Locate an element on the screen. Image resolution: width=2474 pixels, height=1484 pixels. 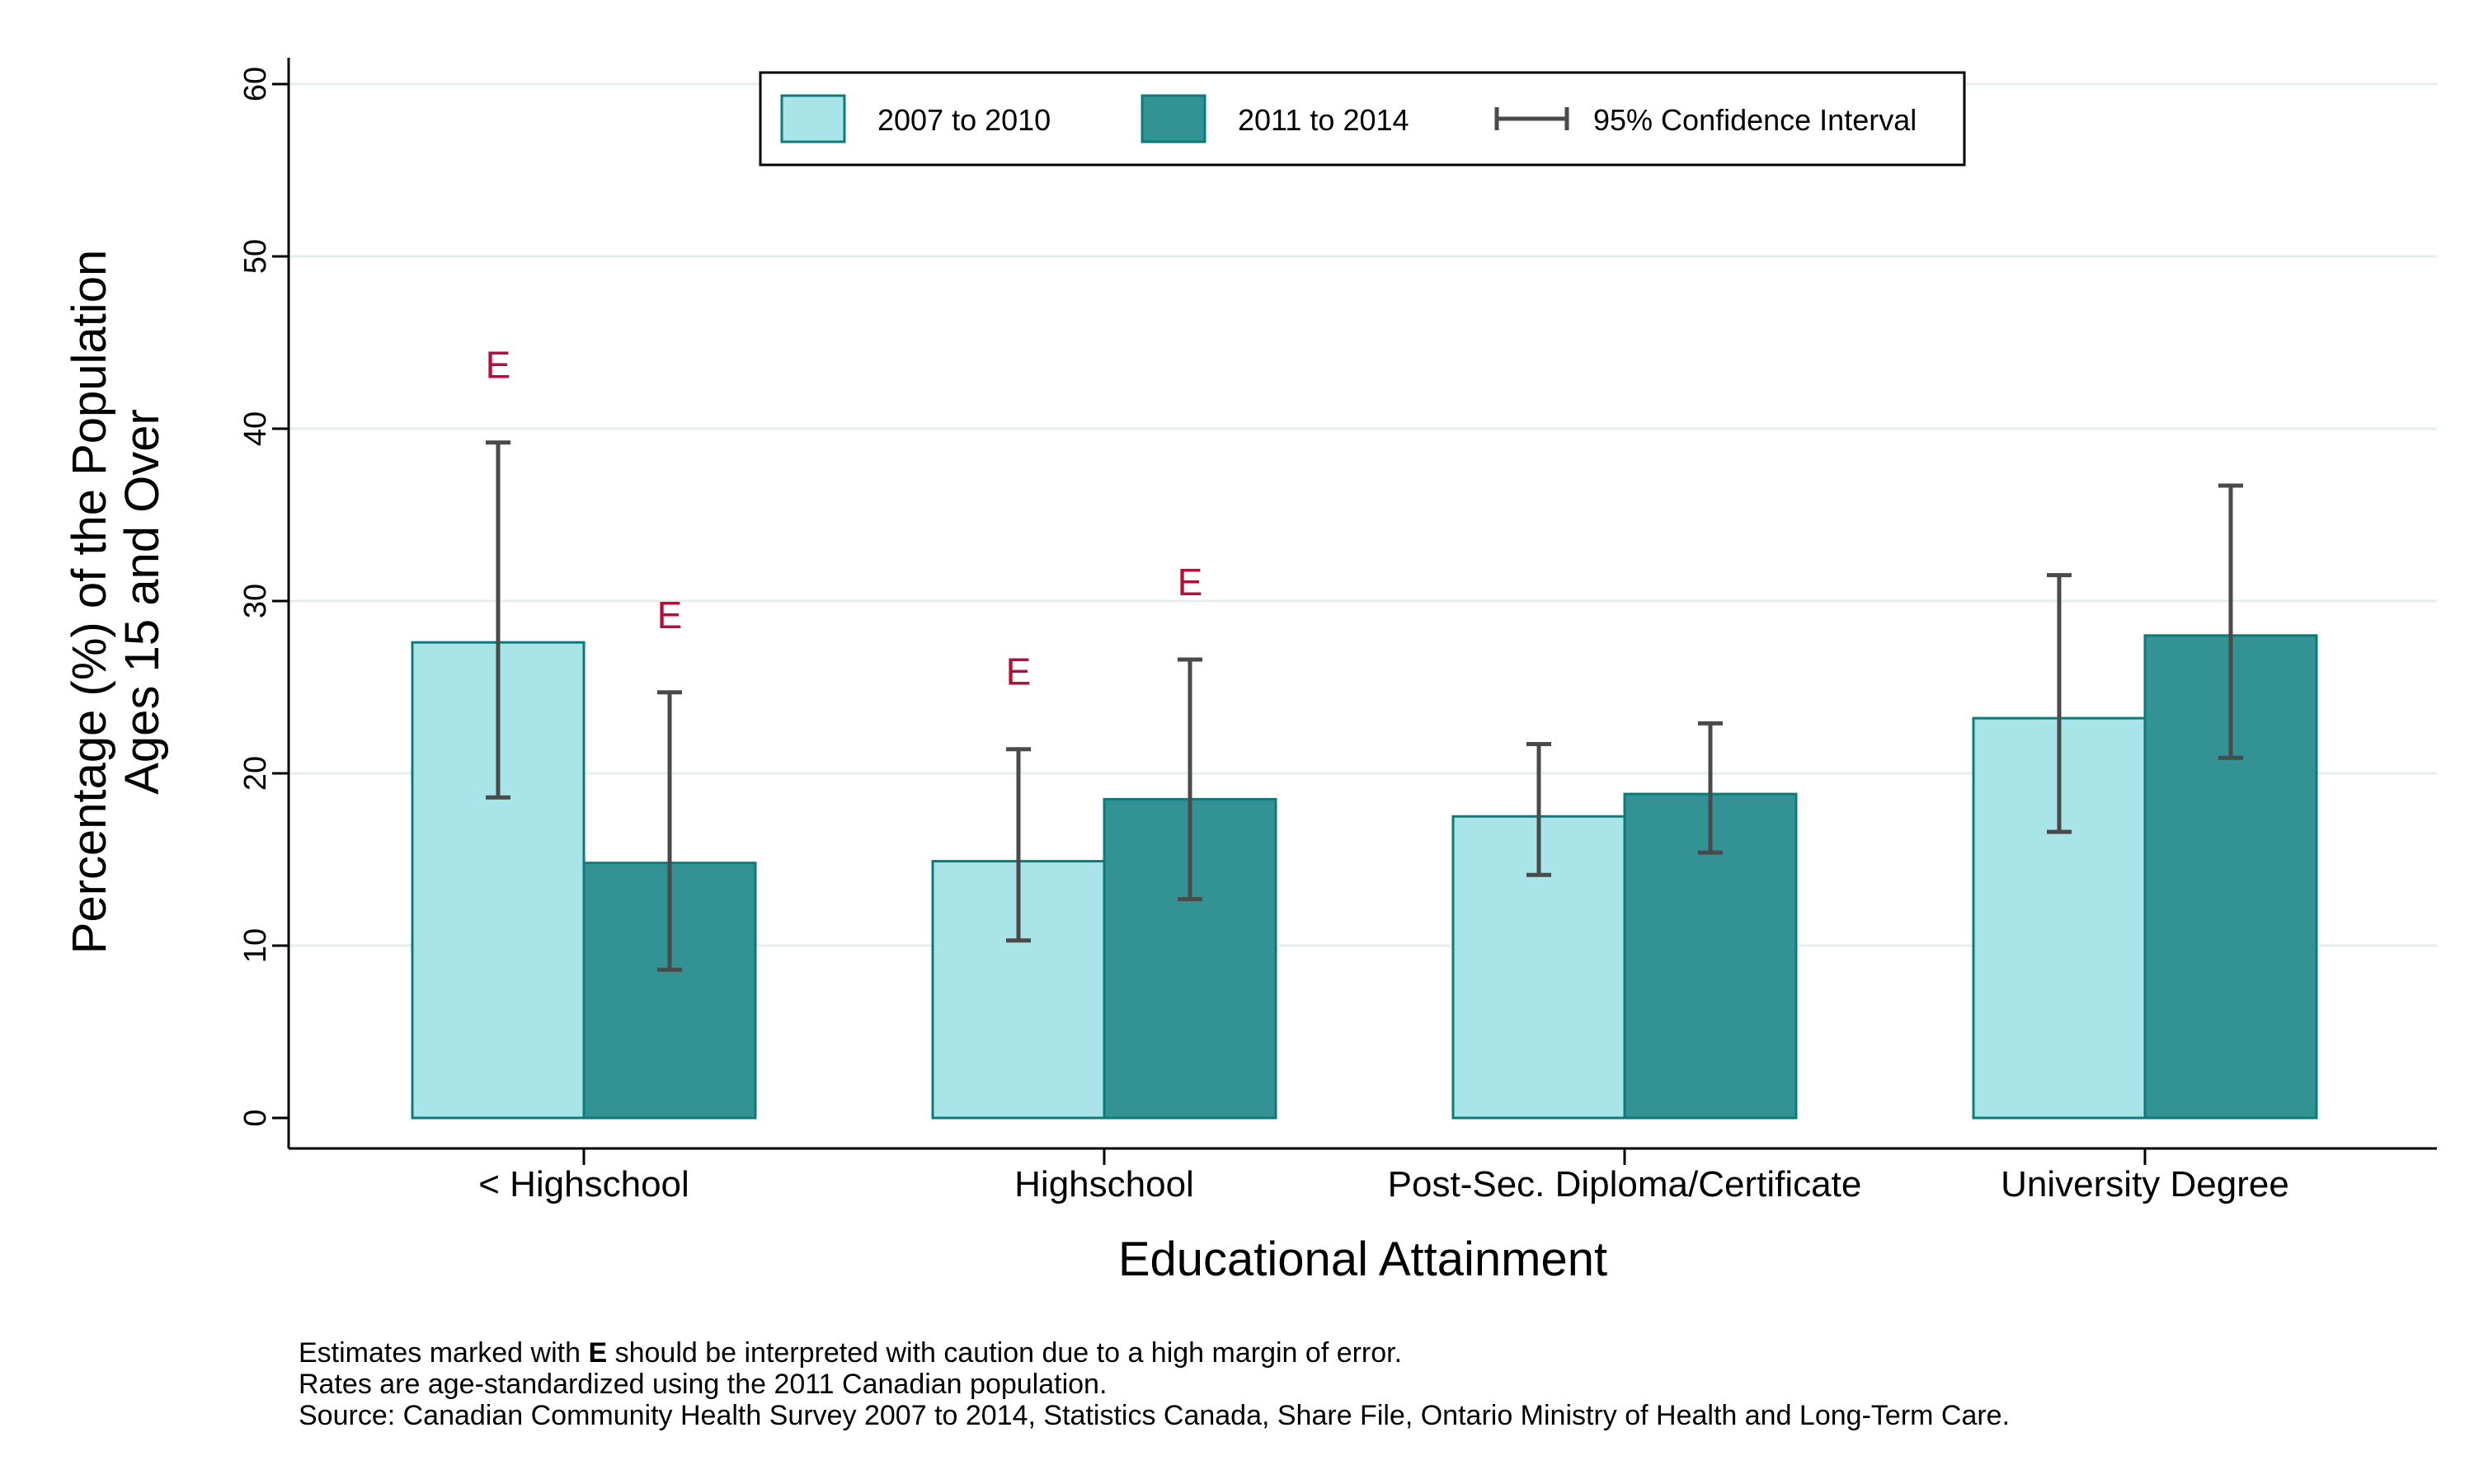
flags: E E E E is located at coordinates (844, 518).